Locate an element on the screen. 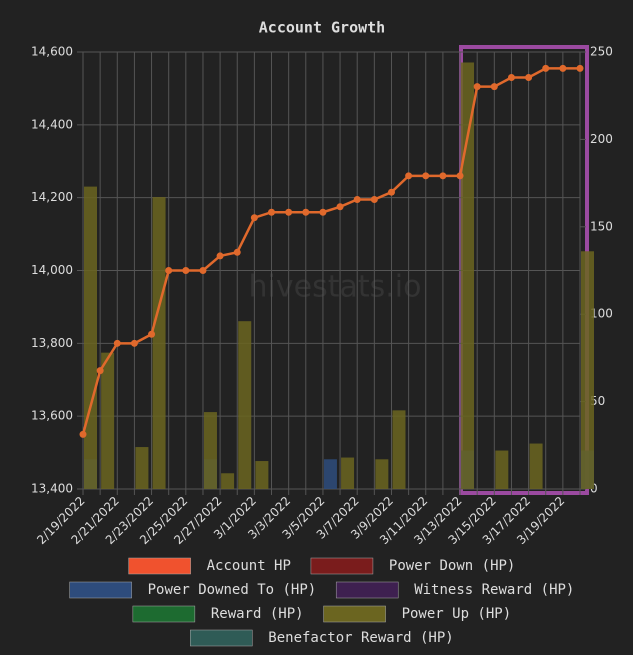  chart-title: Account Growth is located at coordinates (322, 28).